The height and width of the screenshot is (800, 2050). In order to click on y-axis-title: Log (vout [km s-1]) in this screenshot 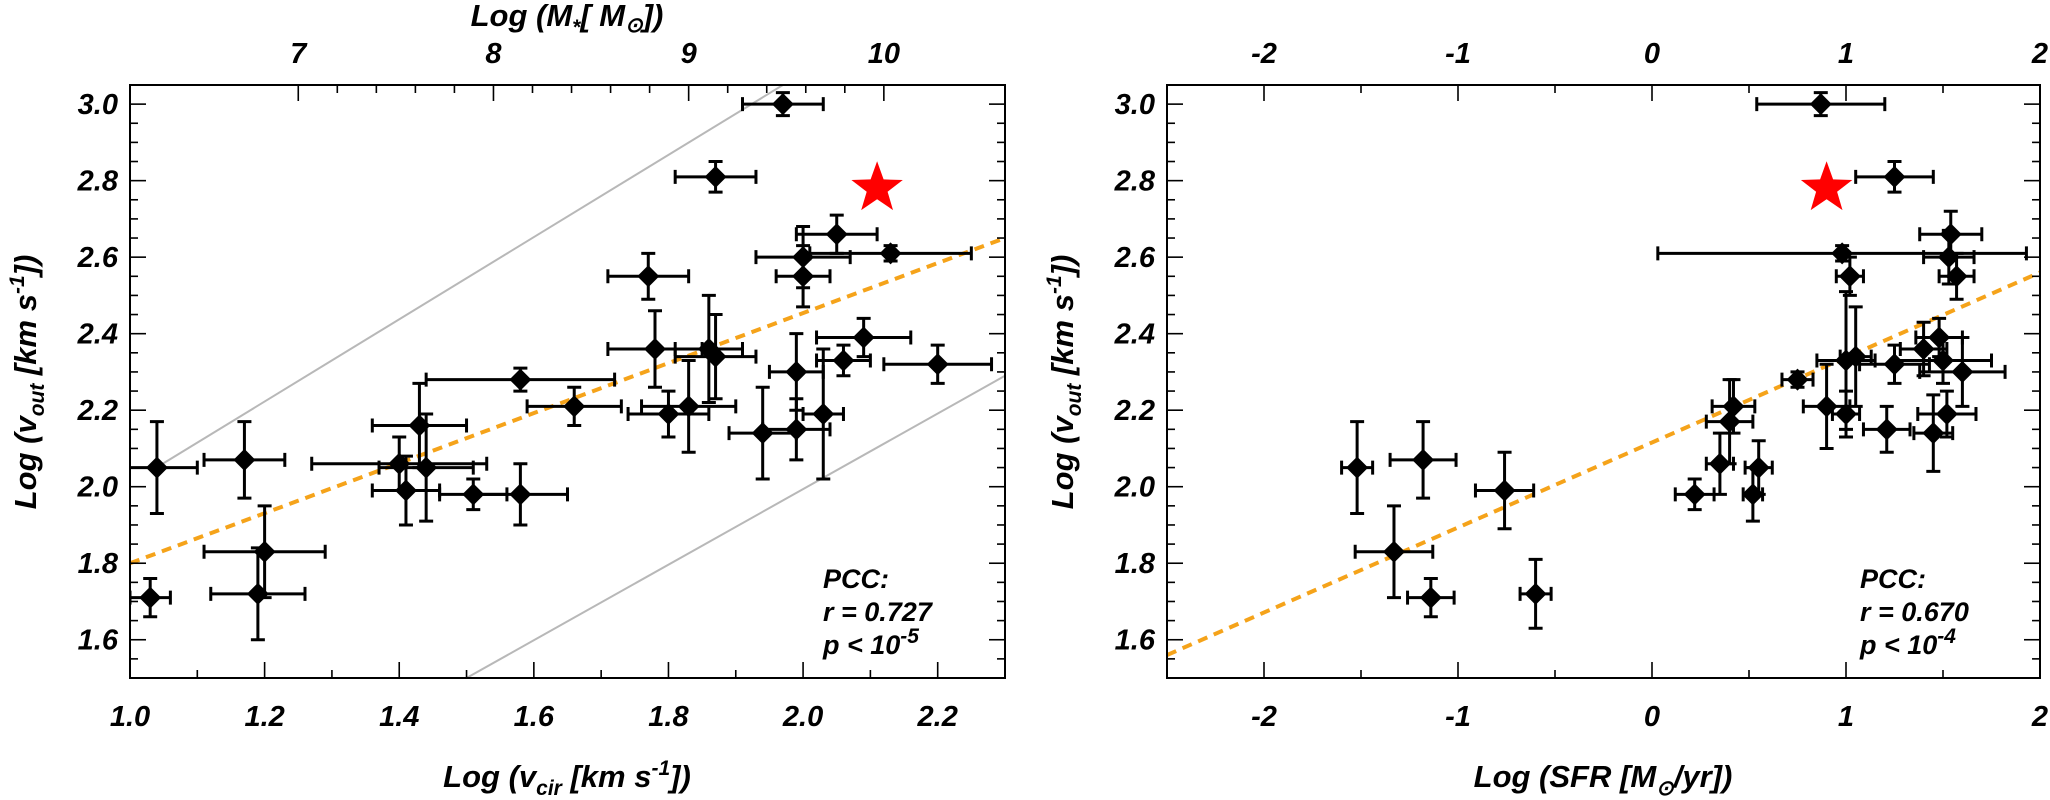, I will do `click(1064, 382)`.